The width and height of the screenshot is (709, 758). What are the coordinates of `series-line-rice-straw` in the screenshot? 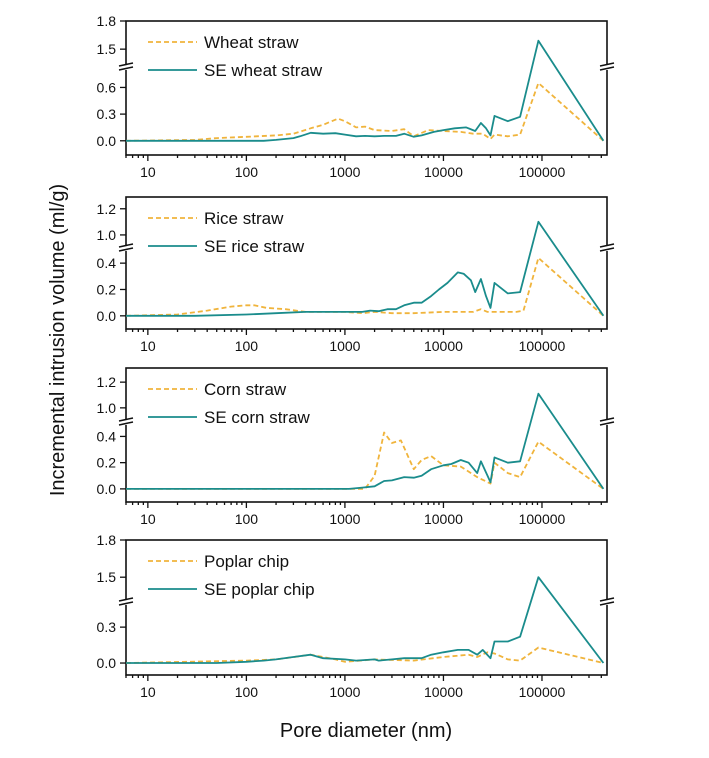 It's located at (364, 286).